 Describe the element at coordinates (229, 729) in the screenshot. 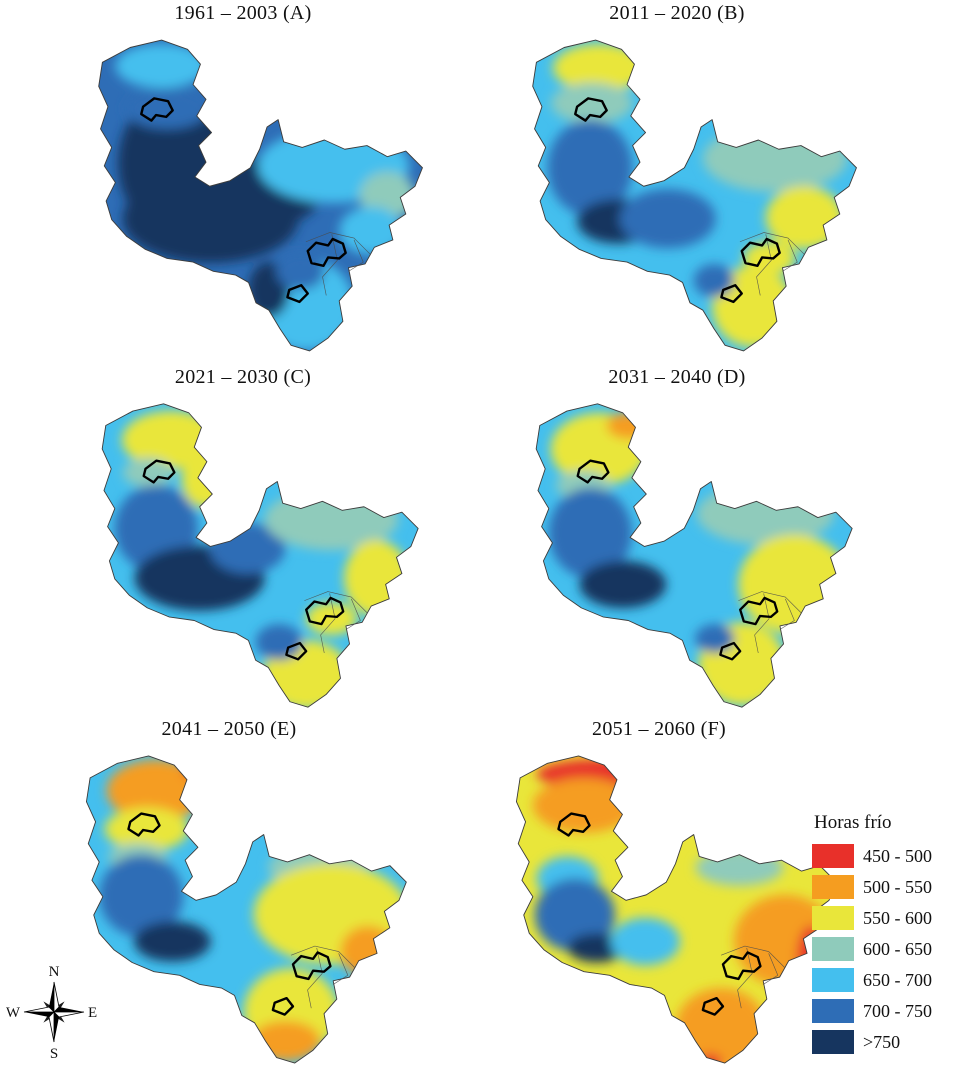

I see `map-title-e: 2041 – 2050 (E)` at that location.